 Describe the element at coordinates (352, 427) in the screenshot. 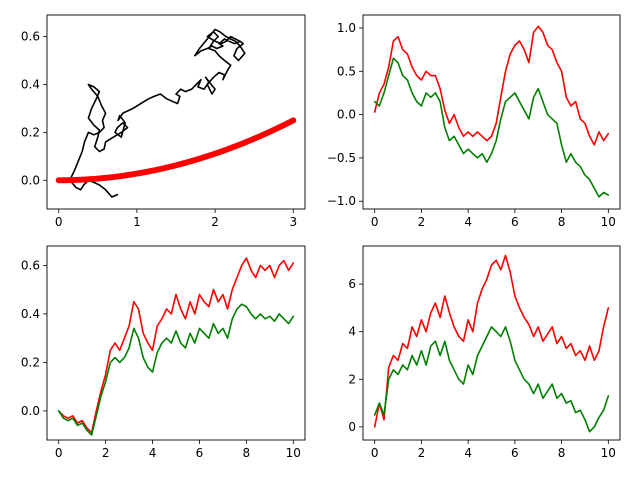

I see `y-tick-label: 0` at that location.